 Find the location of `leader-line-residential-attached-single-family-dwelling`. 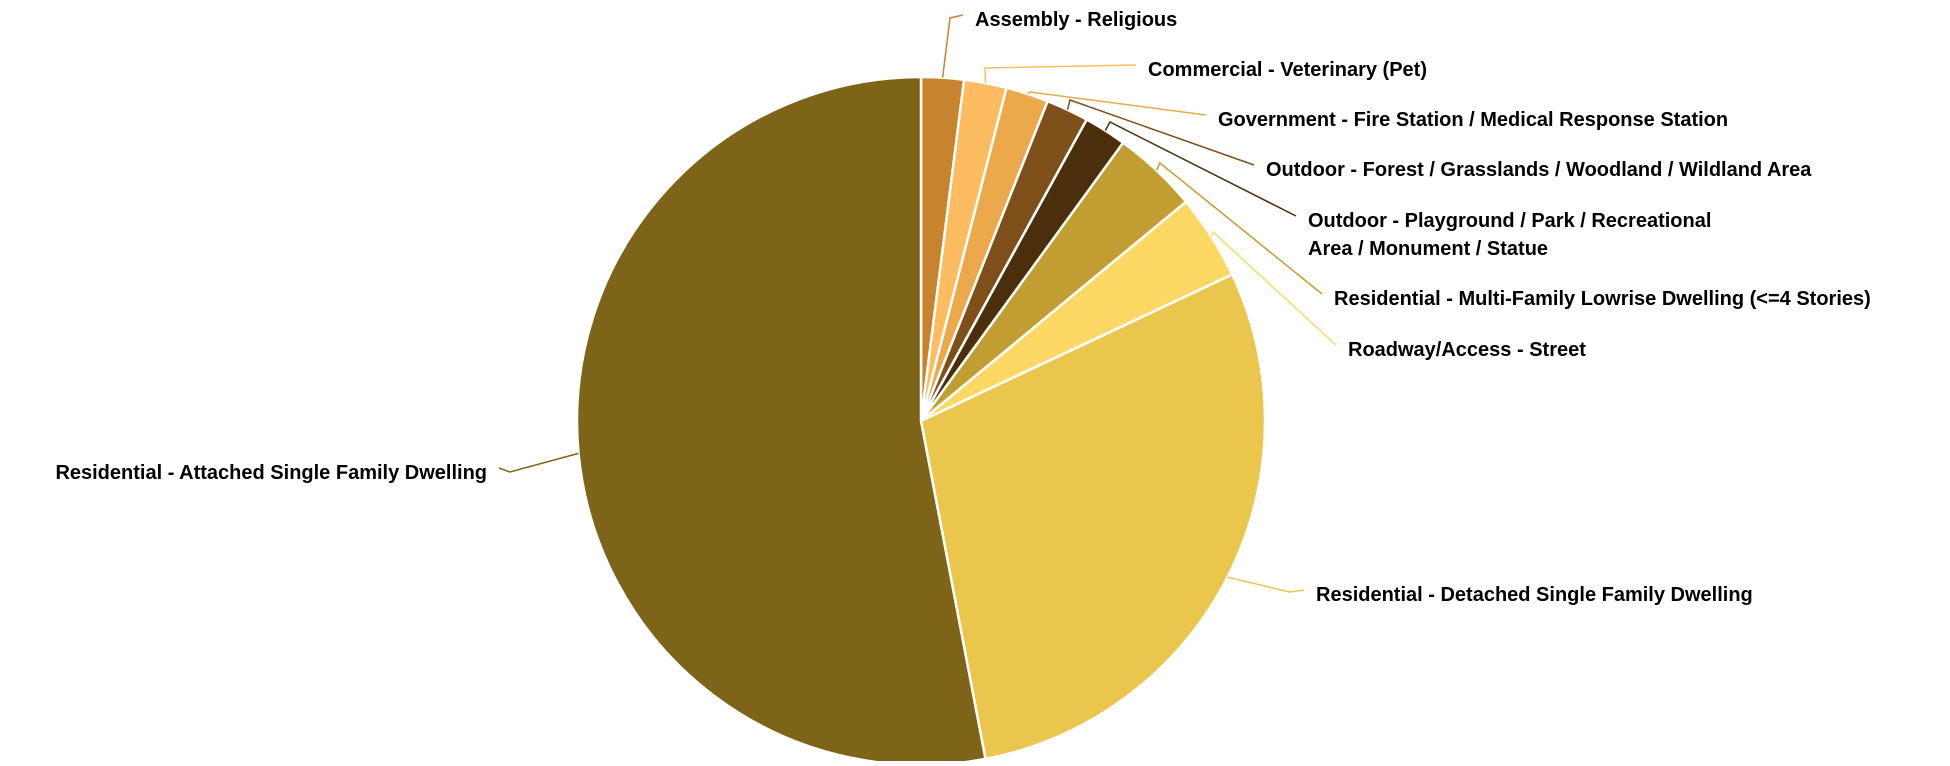

leader-line-residential-attached-single-family-dwelling is located at coordinates (538, 462).